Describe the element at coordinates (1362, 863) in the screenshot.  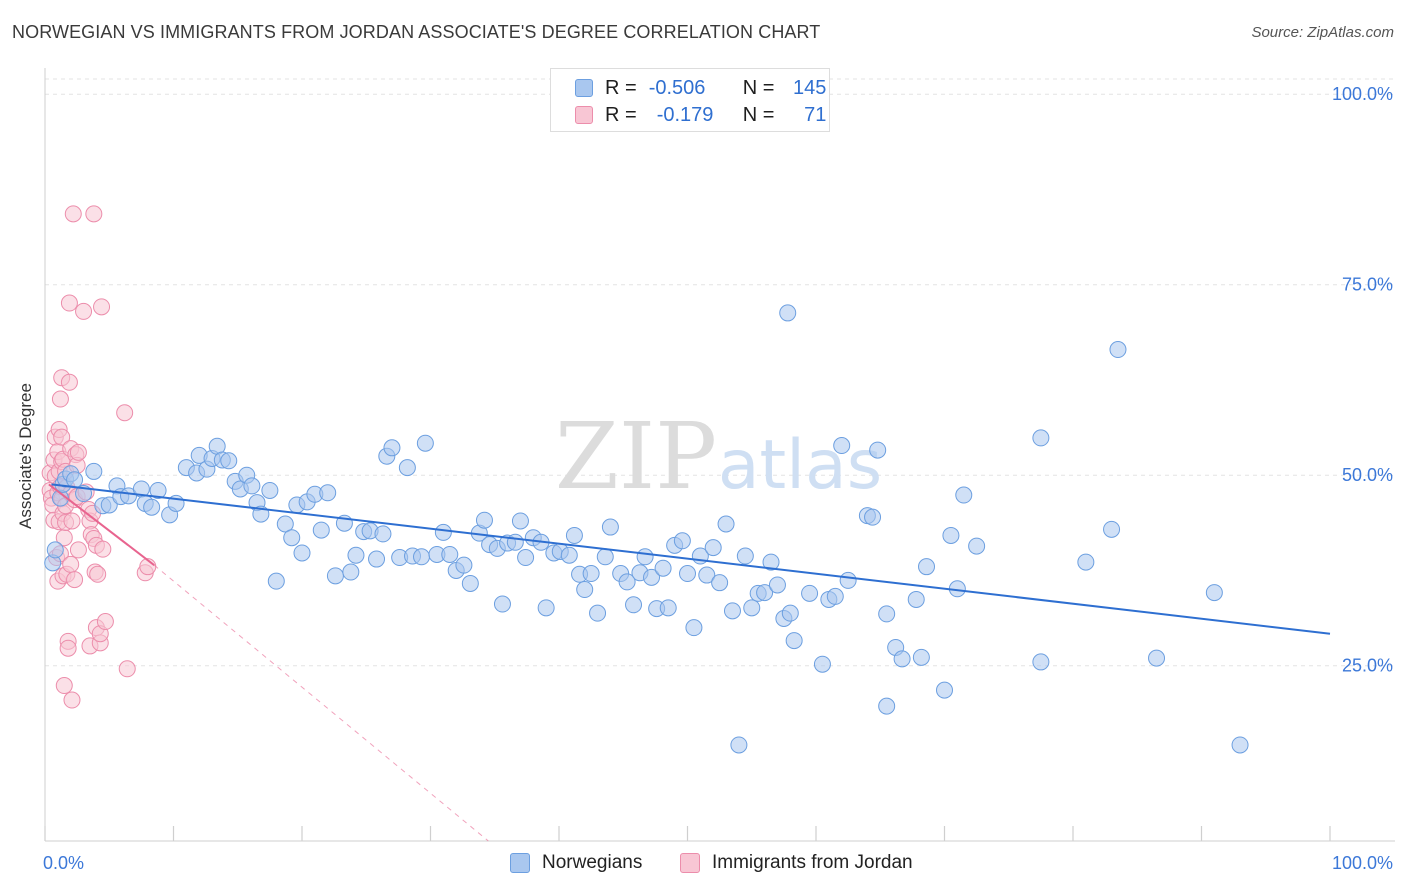
I see `x-tick-label: 100.0%` at that location.